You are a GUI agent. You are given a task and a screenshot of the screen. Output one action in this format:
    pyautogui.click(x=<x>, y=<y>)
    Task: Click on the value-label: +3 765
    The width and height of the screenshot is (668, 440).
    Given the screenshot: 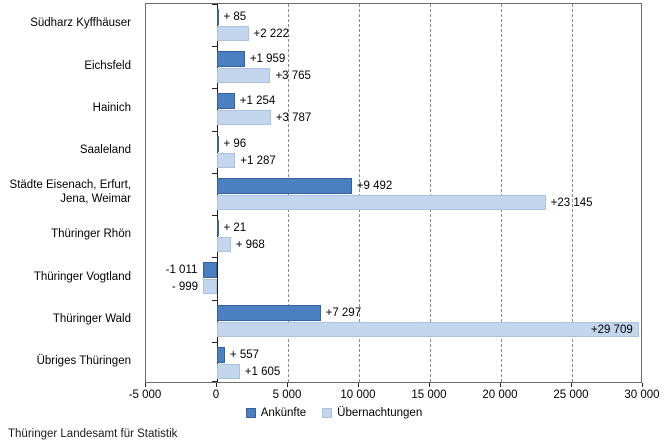 What is the action you would take?
    pyautogui.click(x=293, y=76)
    